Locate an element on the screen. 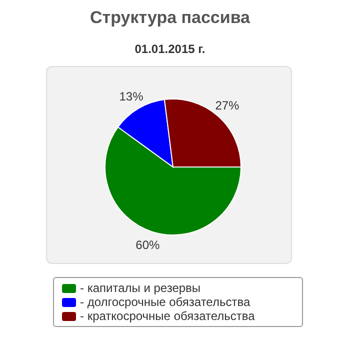  data-label: 60% is located at coordinates (148, 245).